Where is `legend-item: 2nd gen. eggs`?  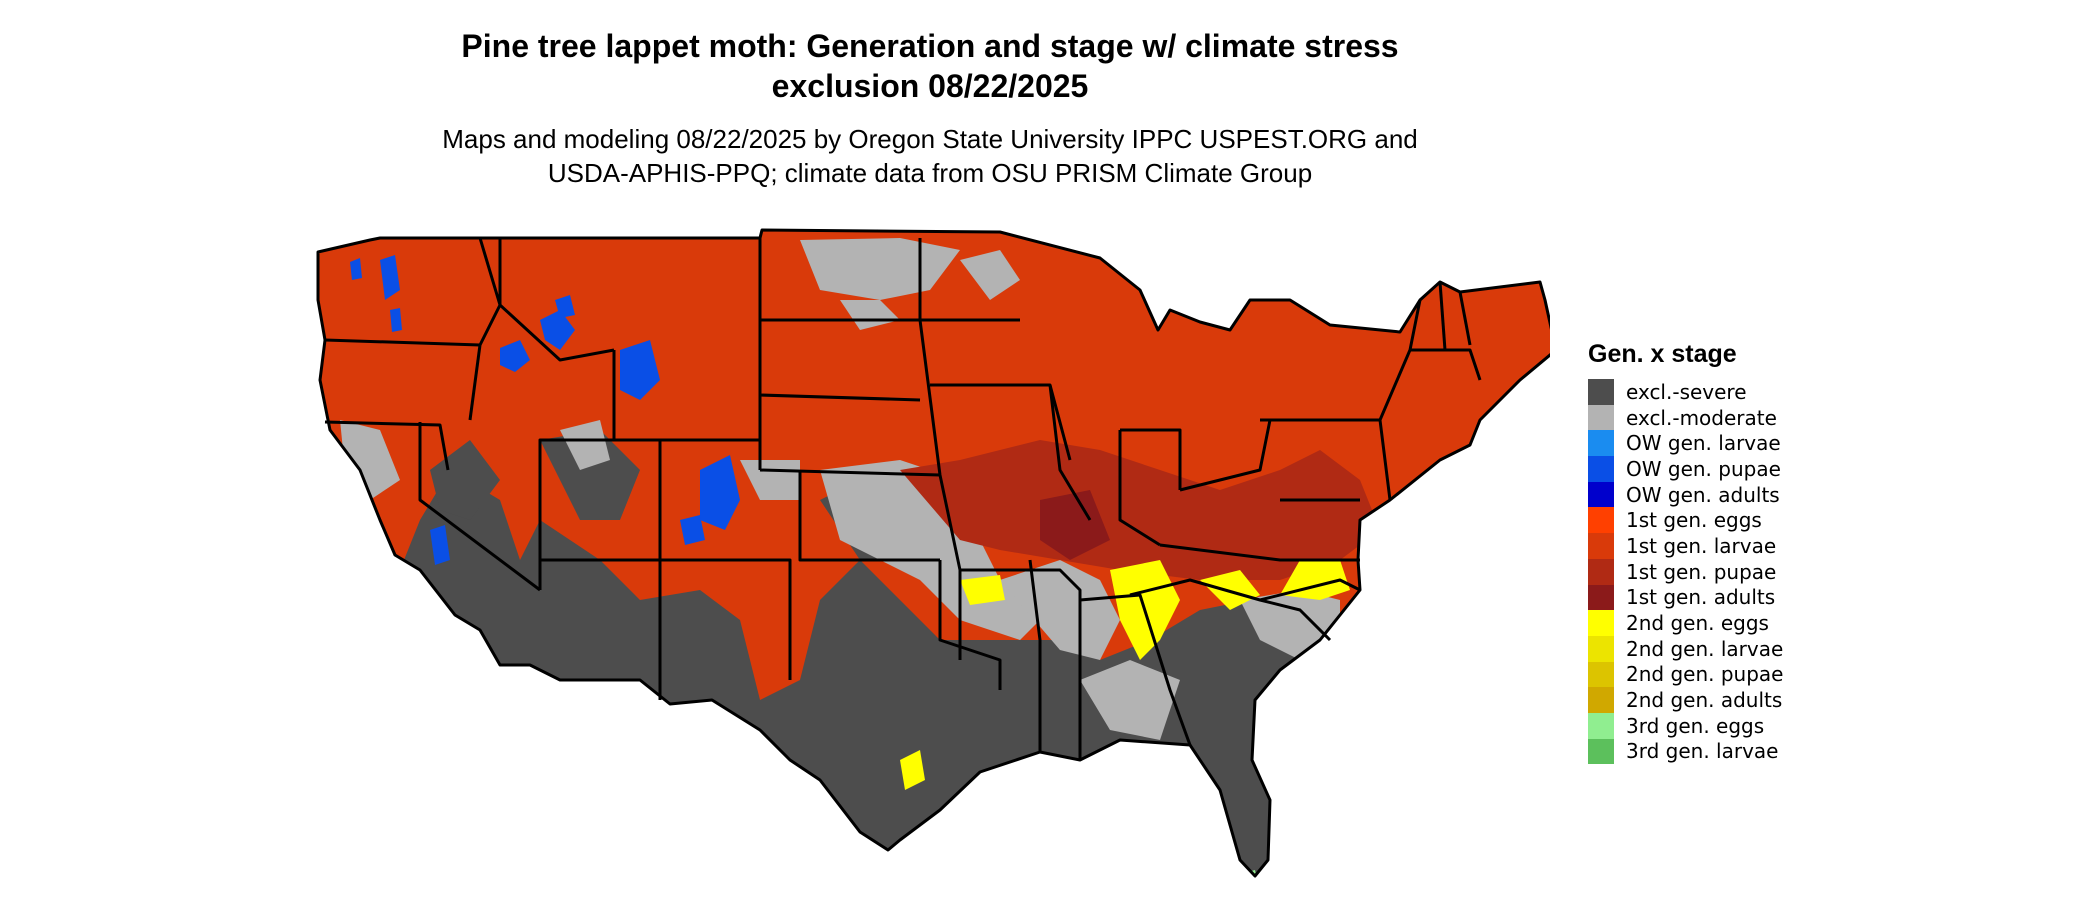 legend-item: 2nd gen. eggs is located at coordinates (1685, 623).